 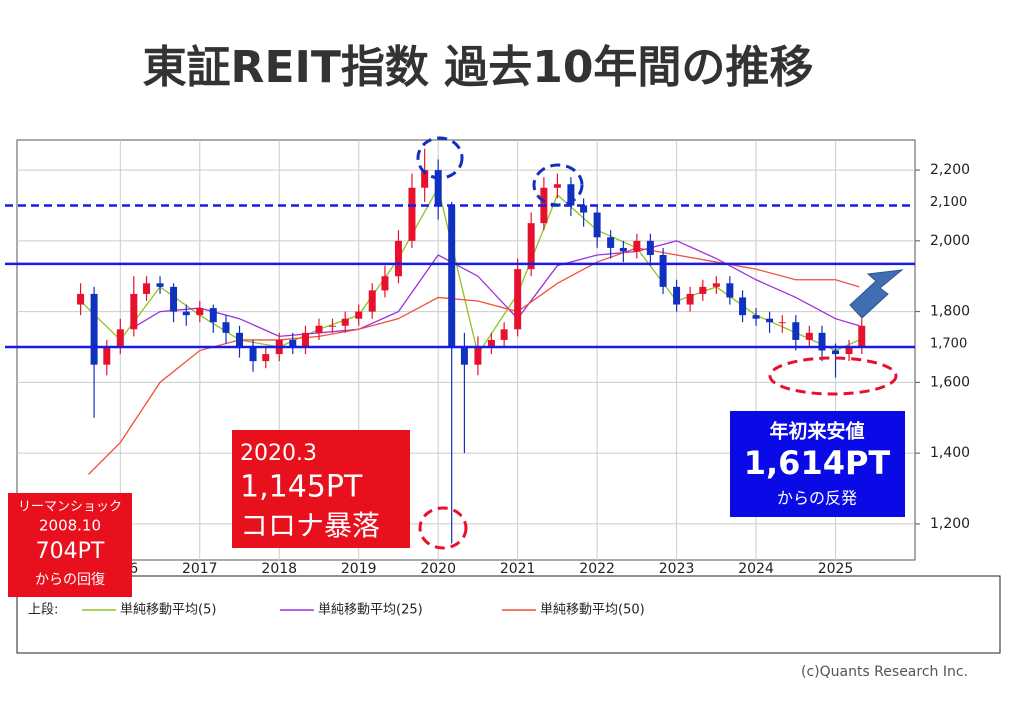 What do you see at coordinates (950, 312) in the screenshot?
I see `y-tick-label: 1,800` at bounding box center [950, 312].